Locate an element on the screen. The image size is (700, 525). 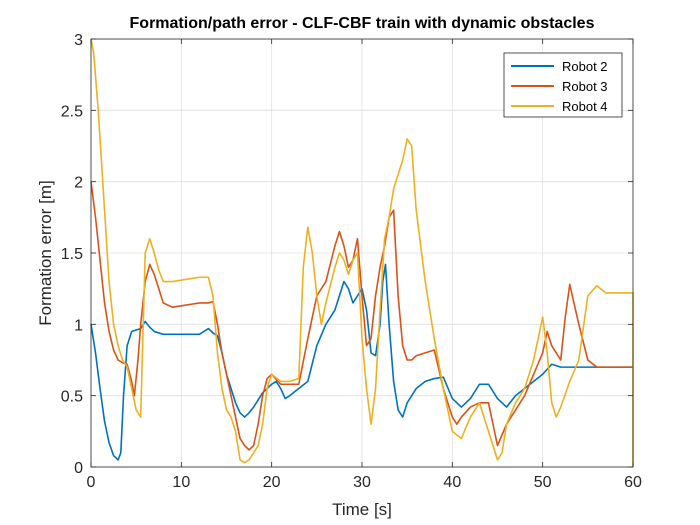
y-tick-label: 2 is located at coordinates (78, 183).